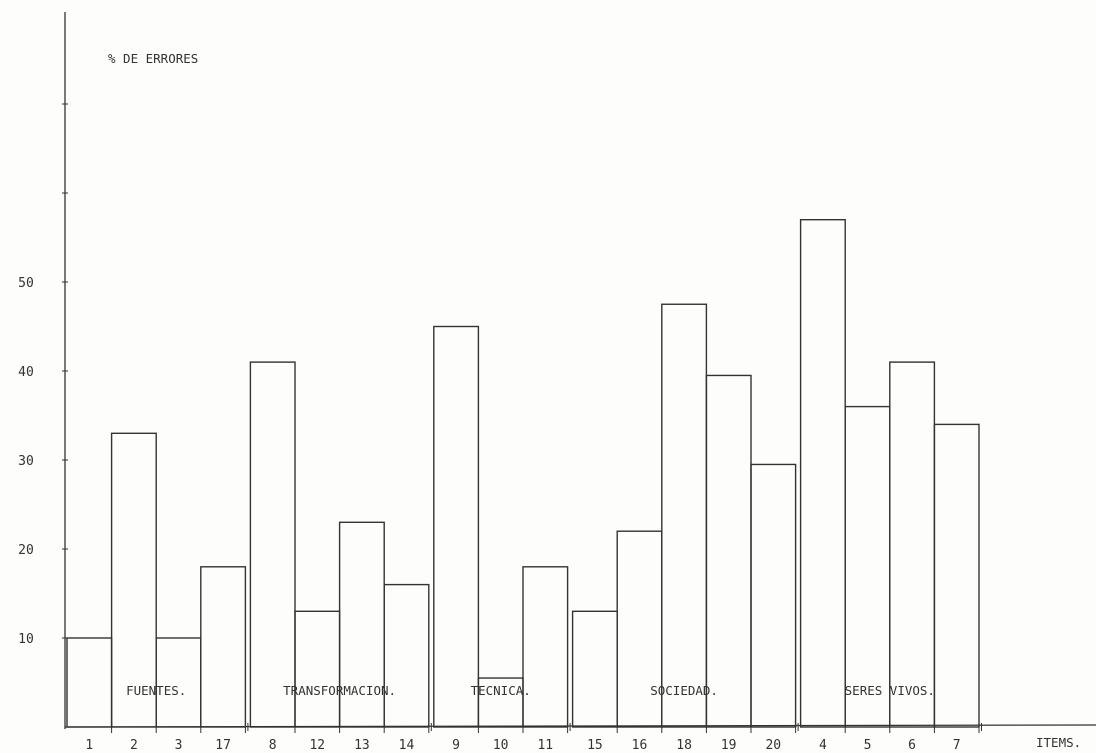  I want to click on x-tick-label: 19, so click(729, 745).